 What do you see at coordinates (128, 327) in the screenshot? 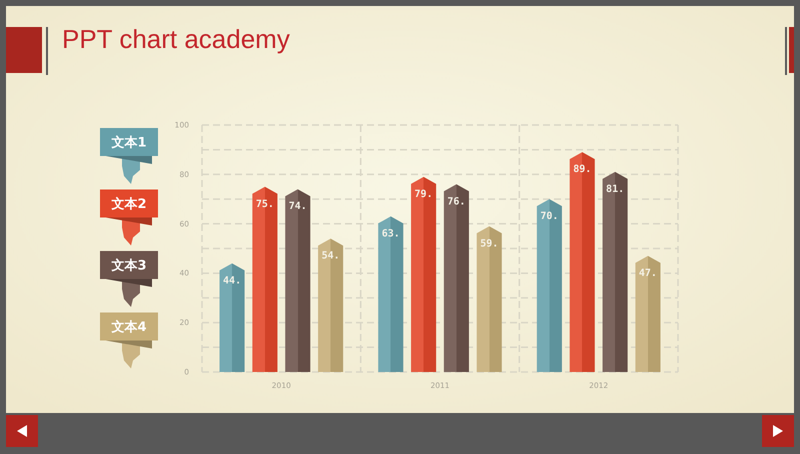
I see `legend-label: 文本4` at bounding box center [128, 327].